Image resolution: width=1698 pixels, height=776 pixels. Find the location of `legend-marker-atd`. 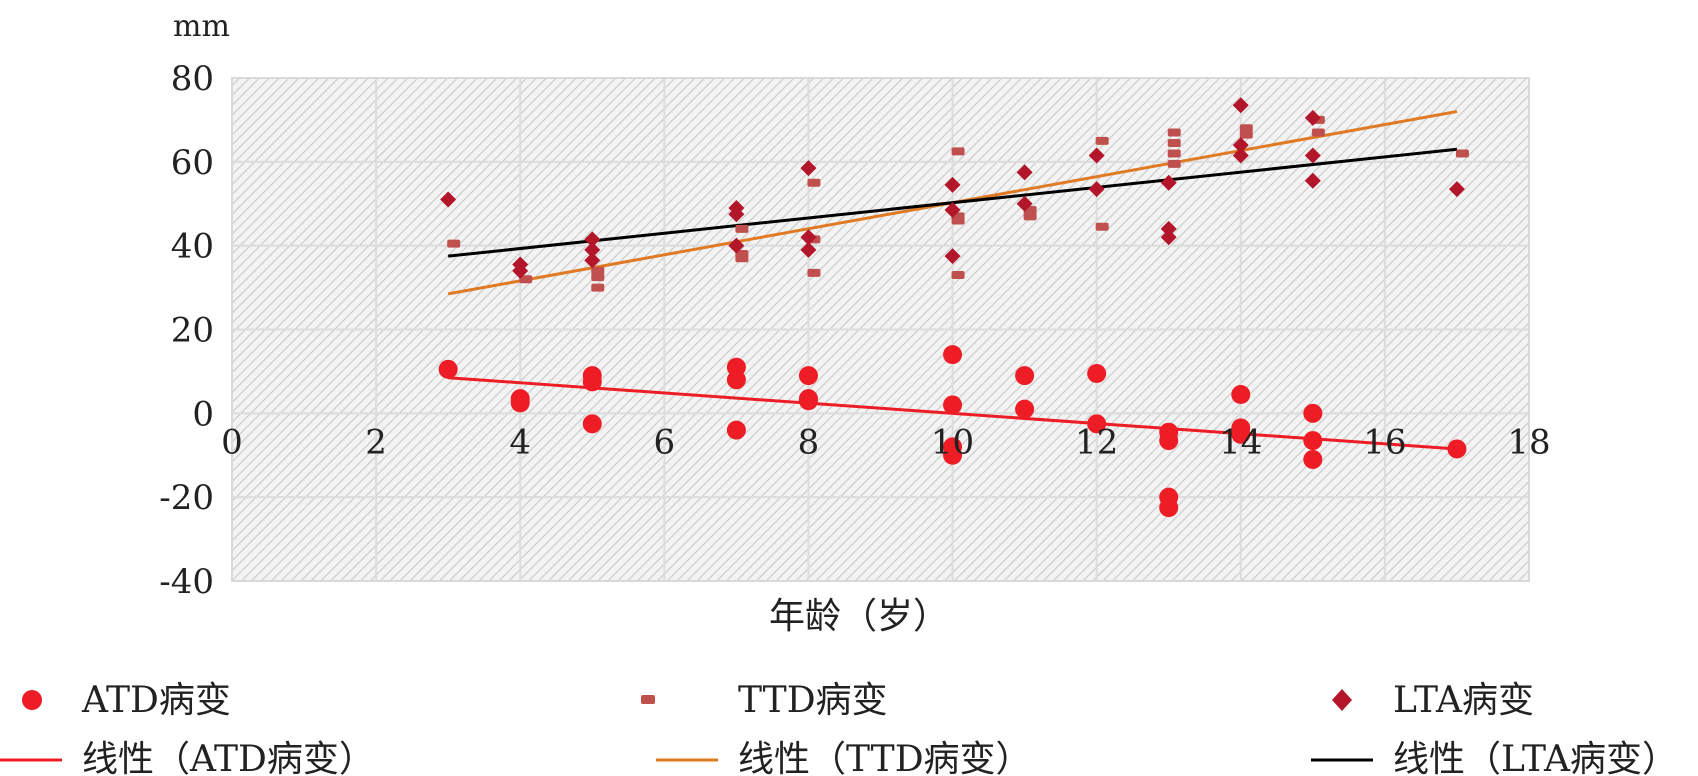

legend-marker-atd is located at coordinates (32, 700).